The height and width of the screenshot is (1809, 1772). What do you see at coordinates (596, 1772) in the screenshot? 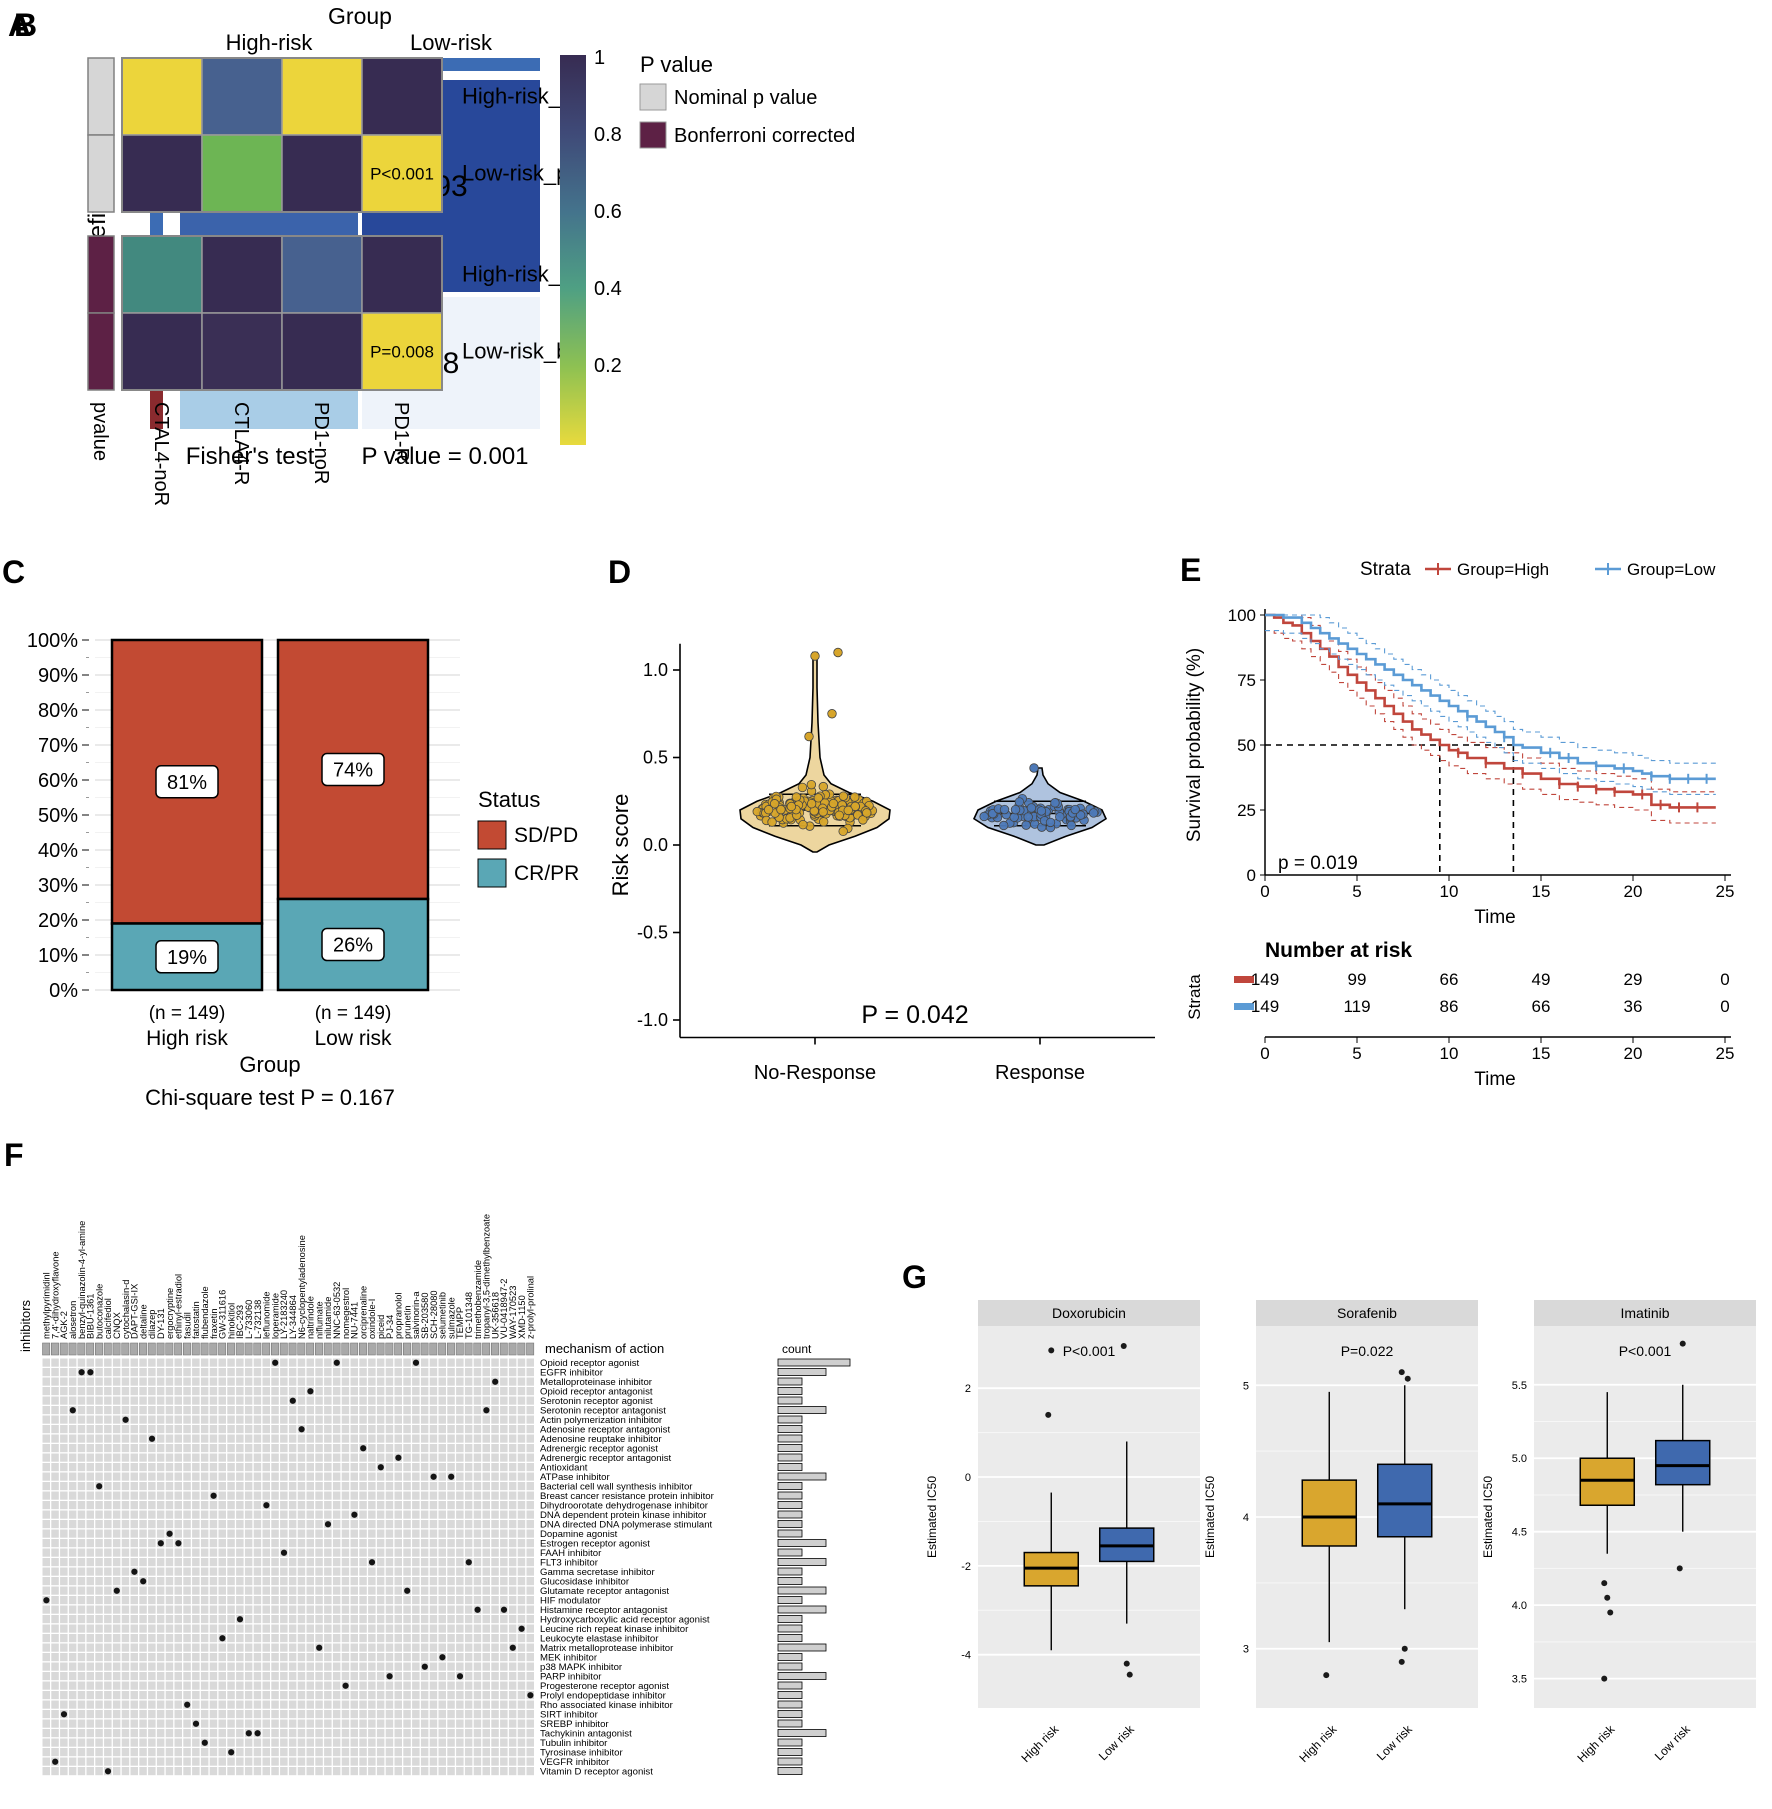
I see `mechanism-label: Vitamin D receptor agonist` at bounding box center [596, 1772].